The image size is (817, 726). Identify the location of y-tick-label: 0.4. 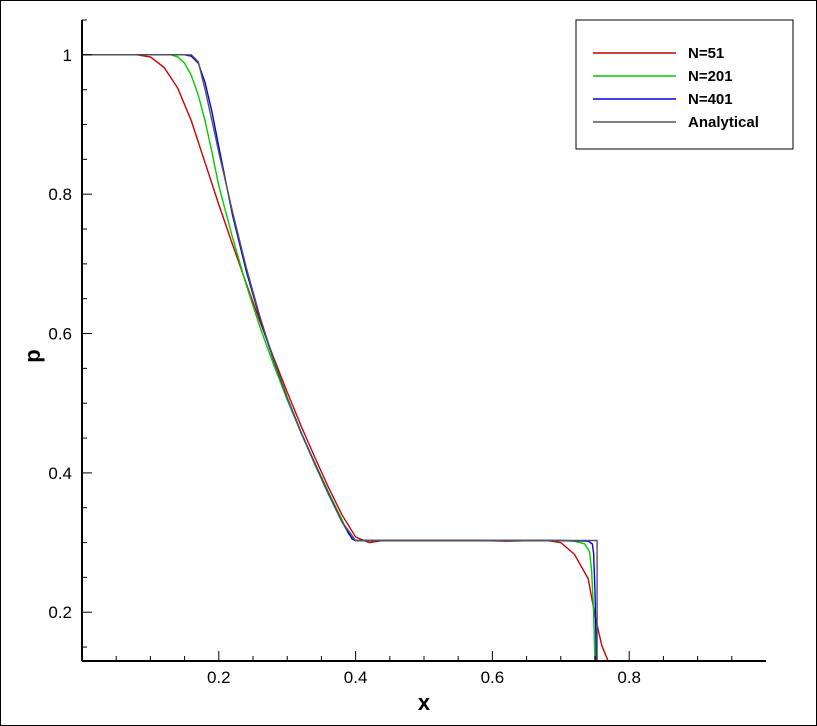
(60, 473).